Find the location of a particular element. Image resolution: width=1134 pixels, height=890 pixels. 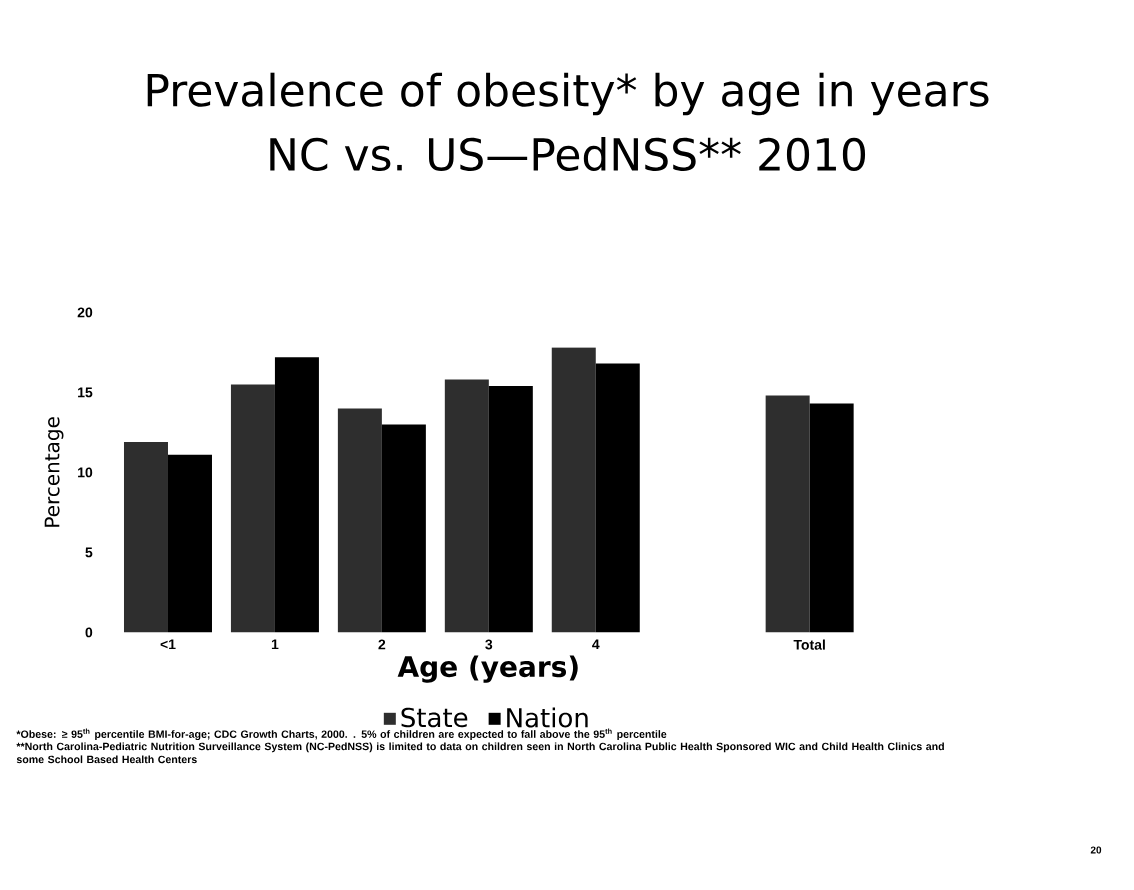

y-axis-title: Percentage is located at coordinates (54, 472).